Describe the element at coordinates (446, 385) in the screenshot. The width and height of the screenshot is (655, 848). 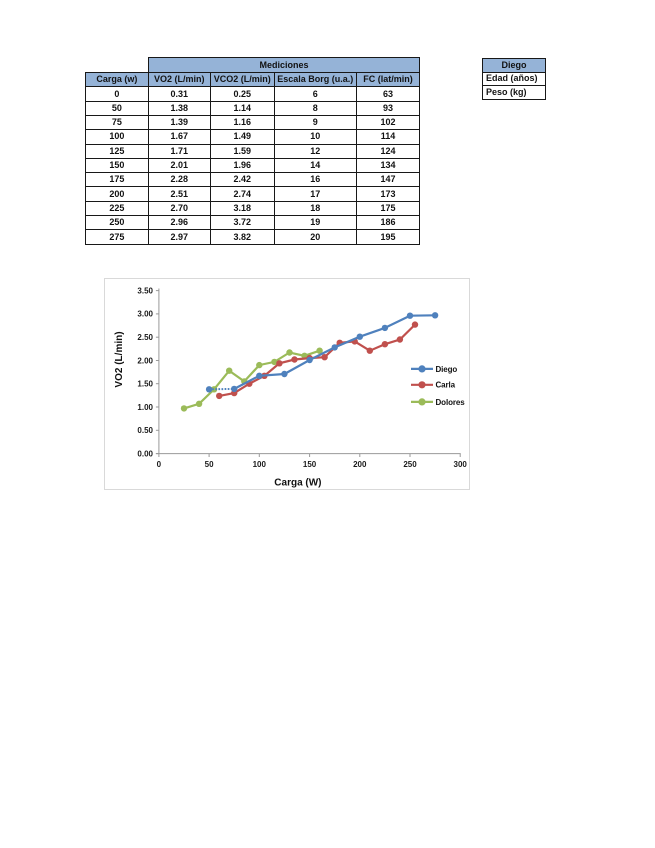
I see `svg-text: Carla` at that location.